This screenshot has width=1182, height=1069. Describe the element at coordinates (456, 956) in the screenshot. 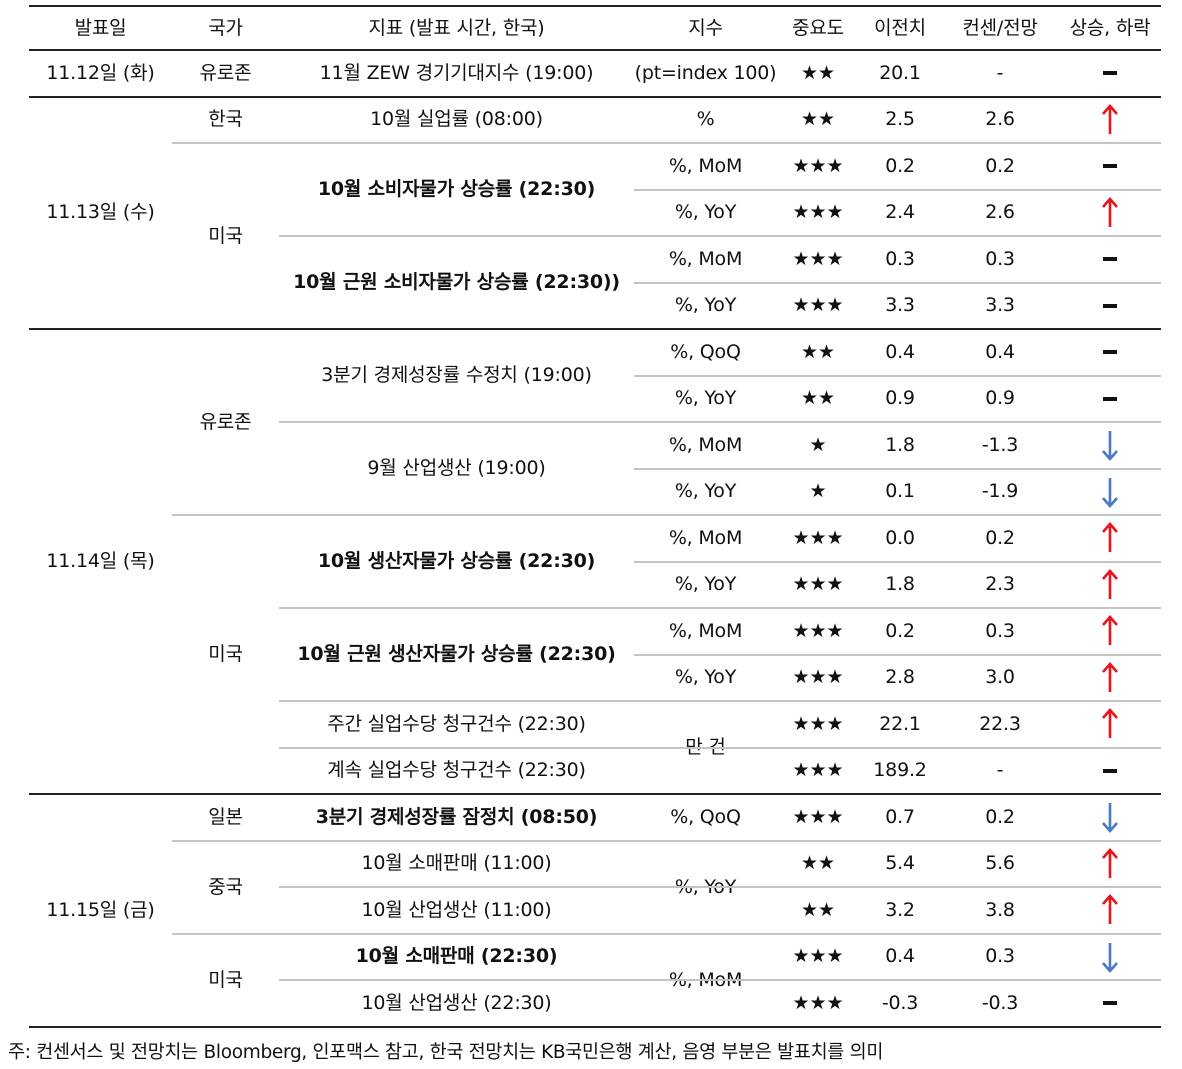

I see `indicator-name: 10월 소매판매 (22:30)` at that location.